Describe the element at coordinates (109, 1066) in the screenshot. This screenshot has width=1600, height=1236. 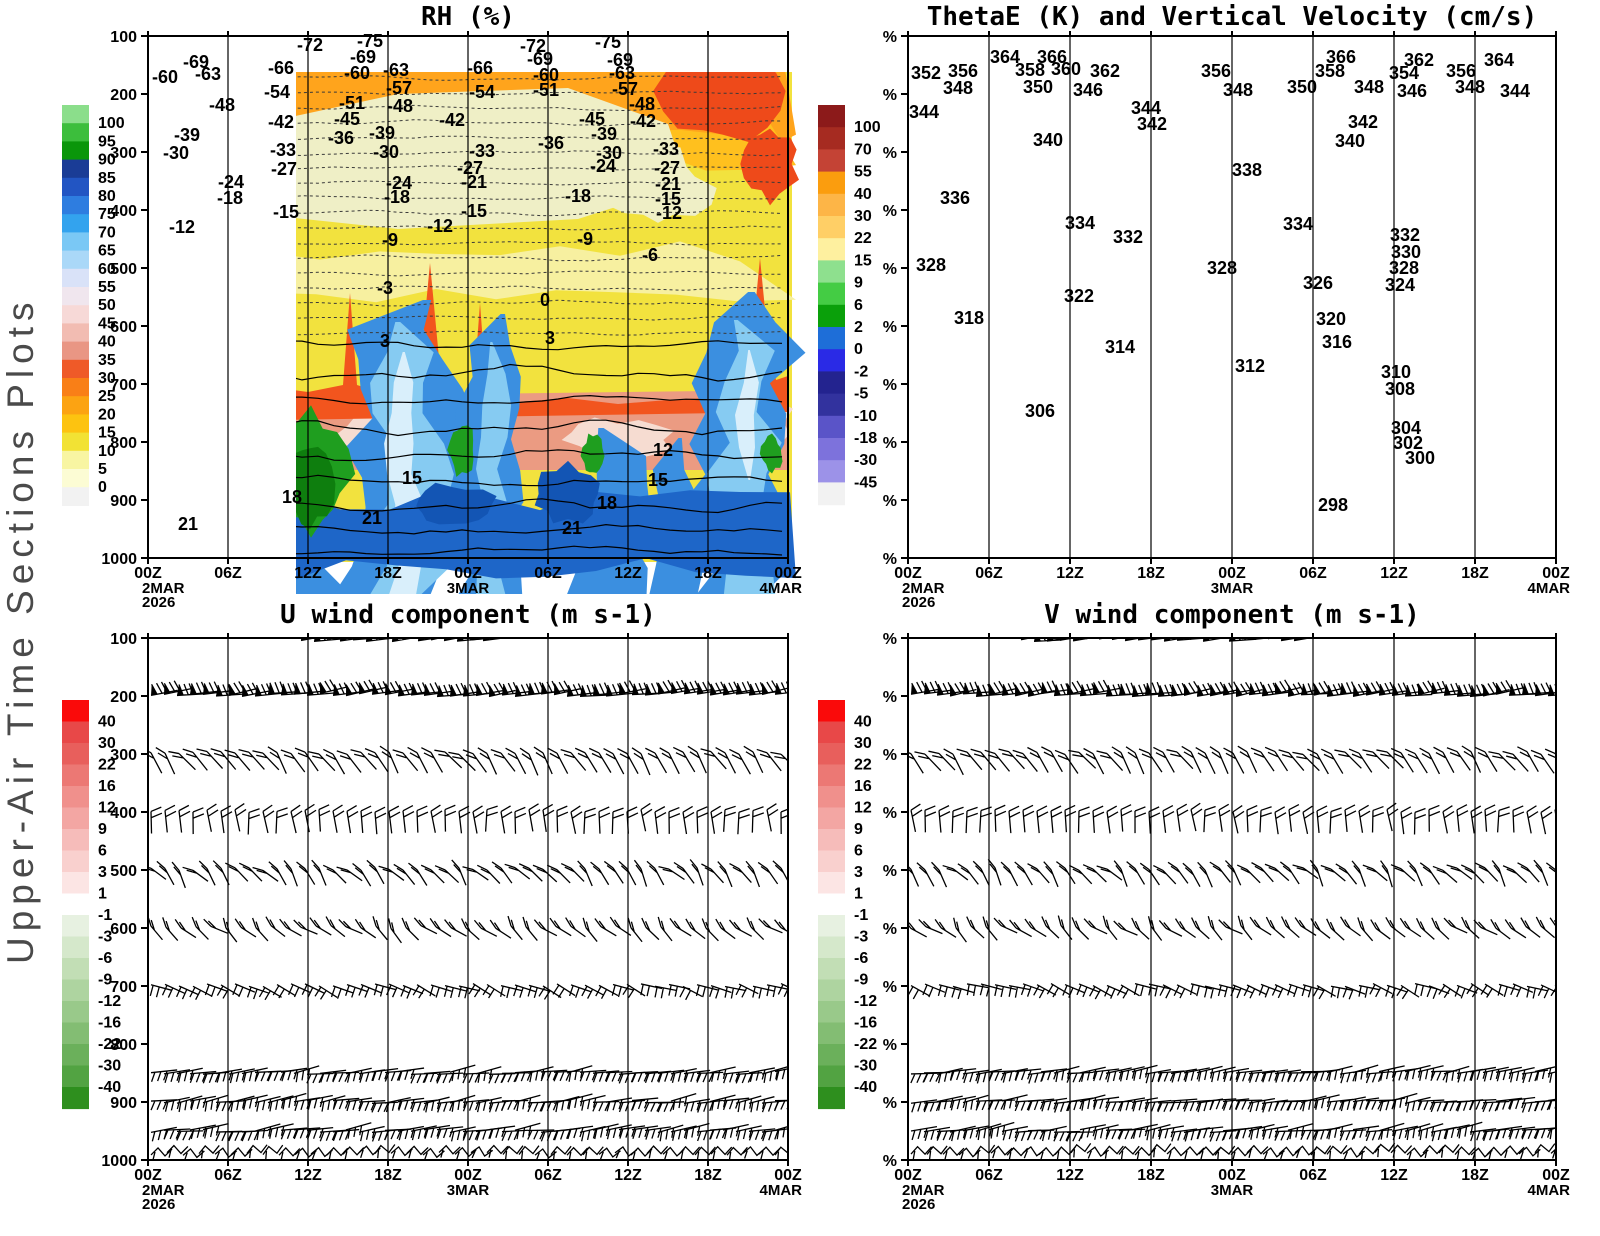
I see `colorbar-label: -30` at that location.